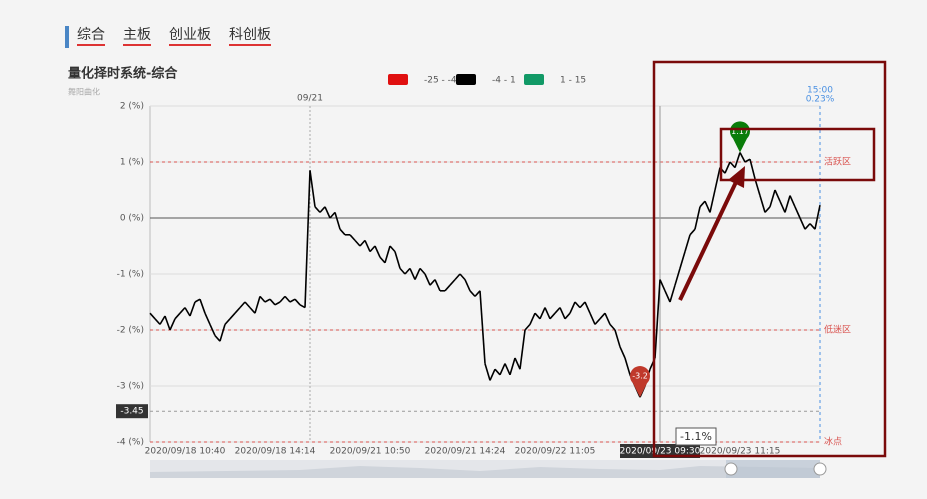 The height and width of the screenshot is (499, 927). What do you see at coordinates (190, 36) in the screenshot?
I see `tab: 创业板` at bounding box center [190, 36].